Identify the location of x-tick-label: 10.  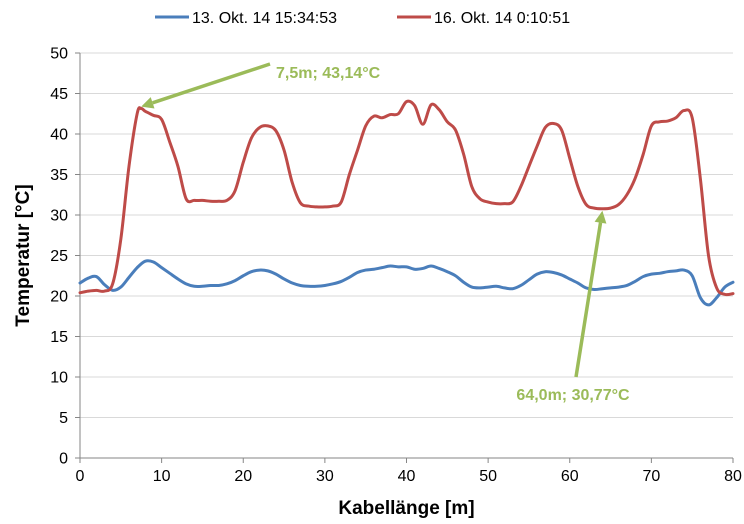
(162, 476).